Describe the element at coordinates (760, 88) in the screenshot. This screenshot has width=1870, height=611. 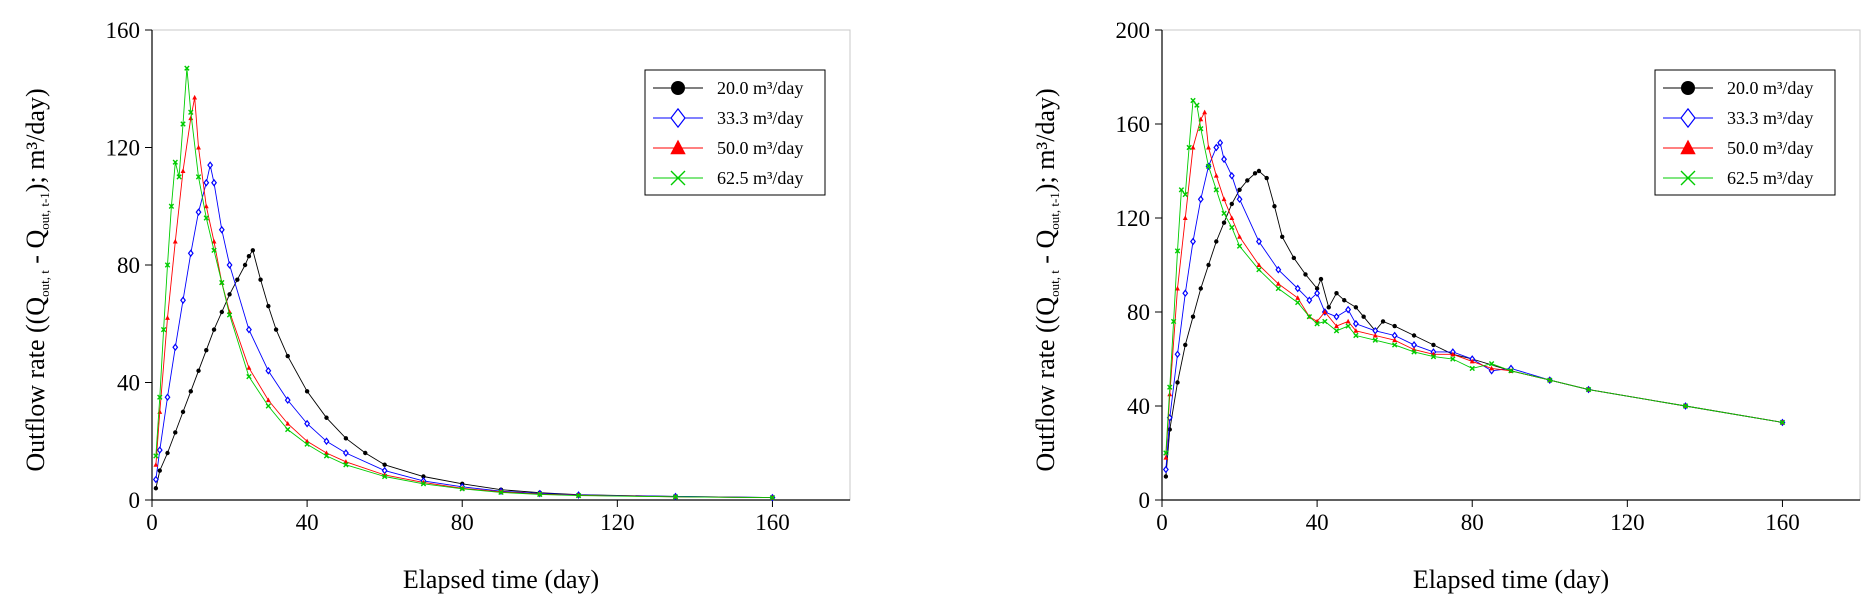
I see `legend-label: 20.0 m³/day` at that location.